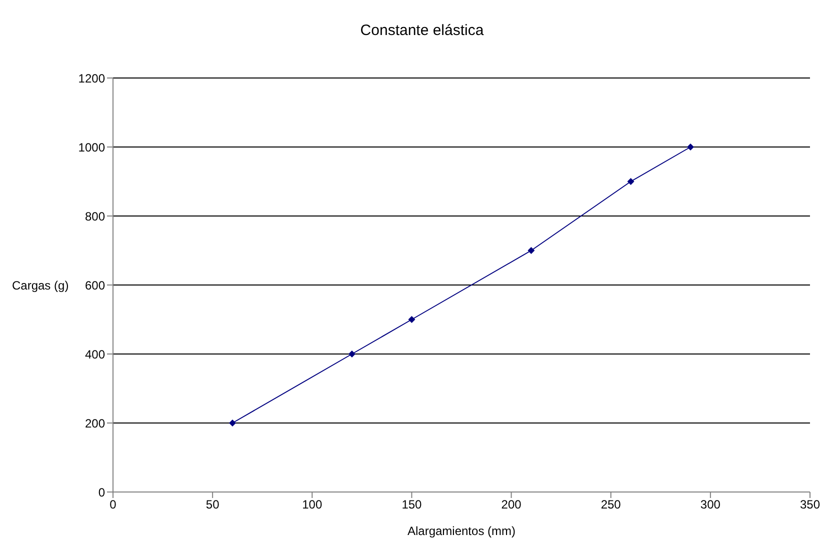  I want to click on y-tick-label: 1000, so click(92, 147).